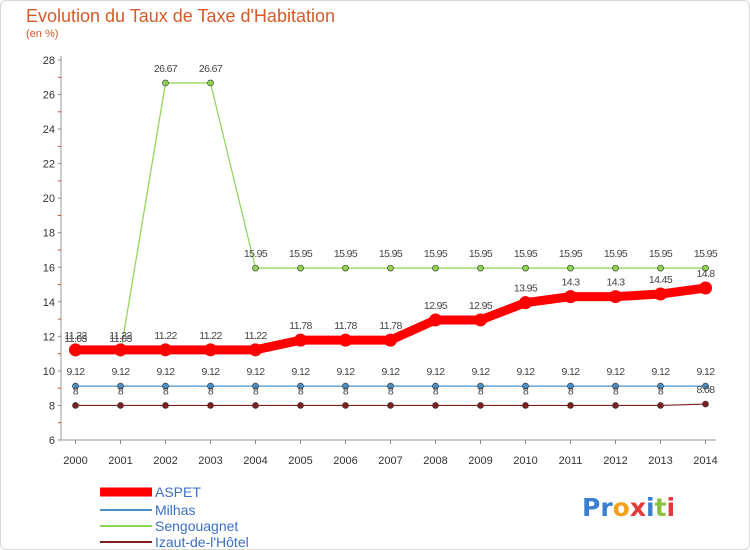  What do you see at coordinates (615, 461) in the screenshot?
I see `x-tick-label: 2012` at bounding box center [615, 461].